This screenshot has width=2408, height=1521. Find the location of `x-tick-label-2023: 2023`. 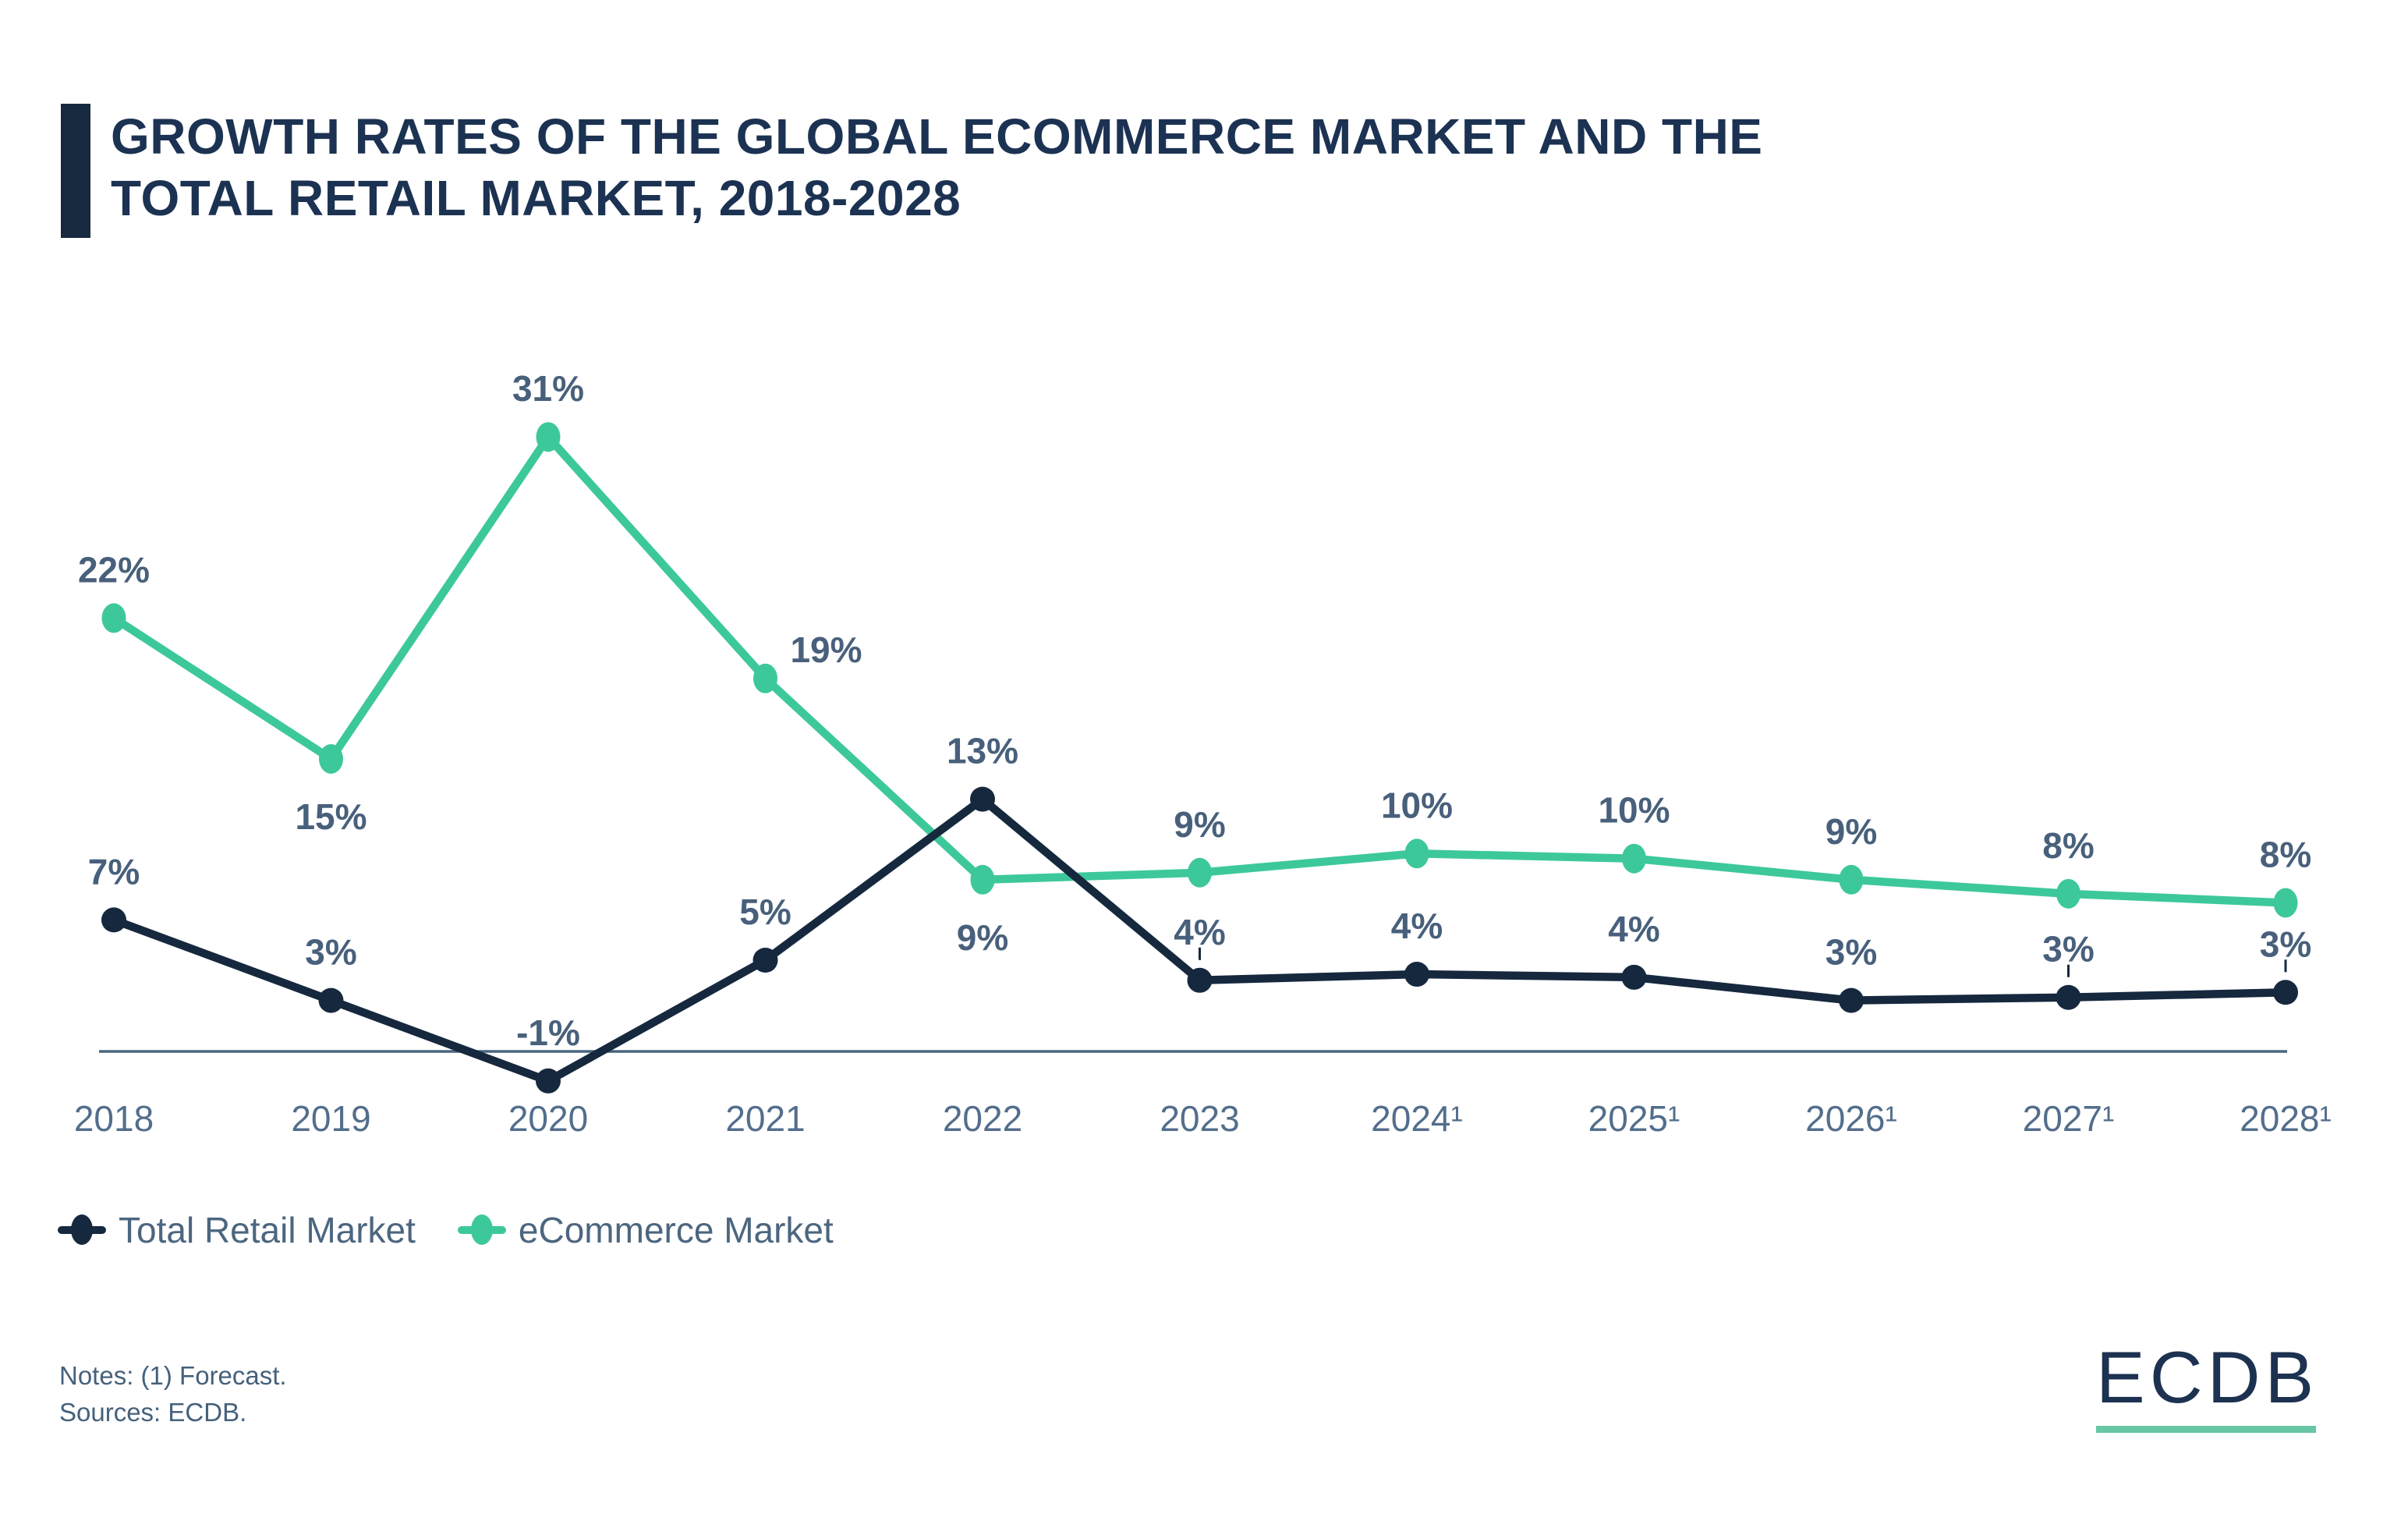

x-tick-label-2023: 2023 is located at coordinates (1199, 1119).